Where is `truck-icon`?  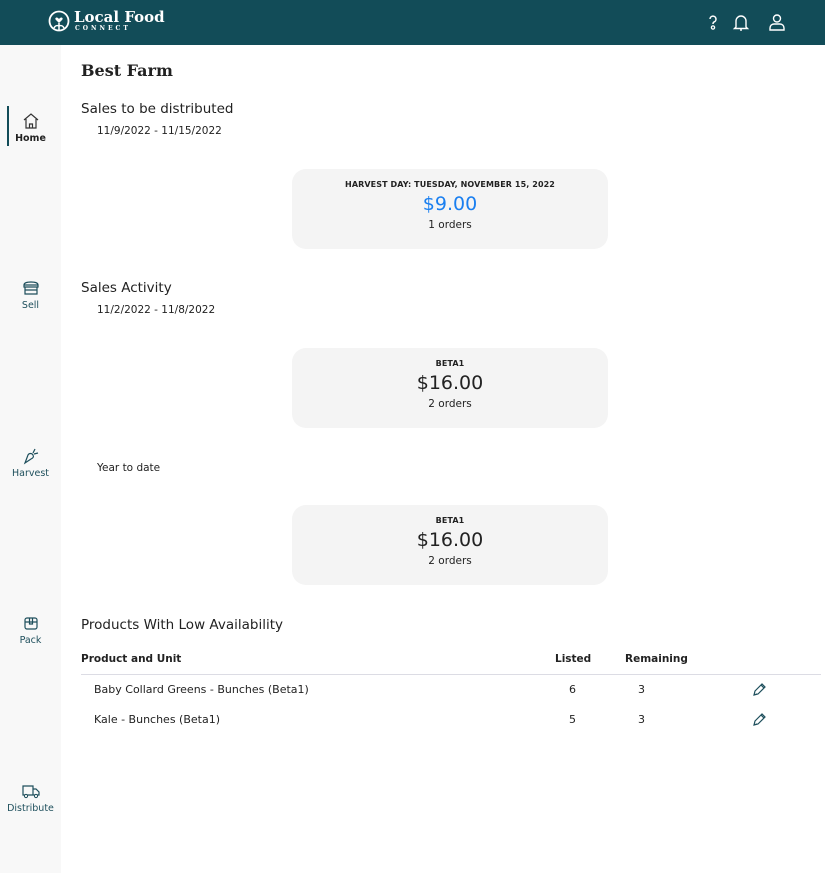
truck-icon is located at coordinates (30, 792).